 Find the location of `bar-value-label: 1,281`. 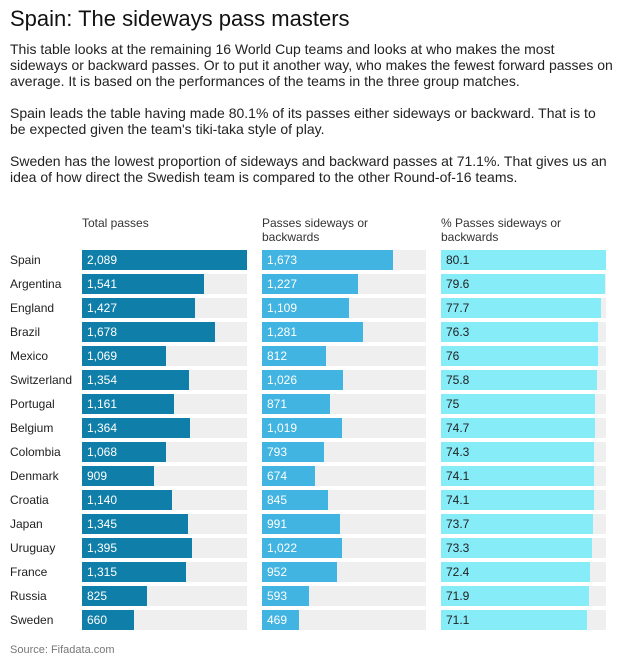

bar-value-label: 1,281 is located at coordinates (282, 332).